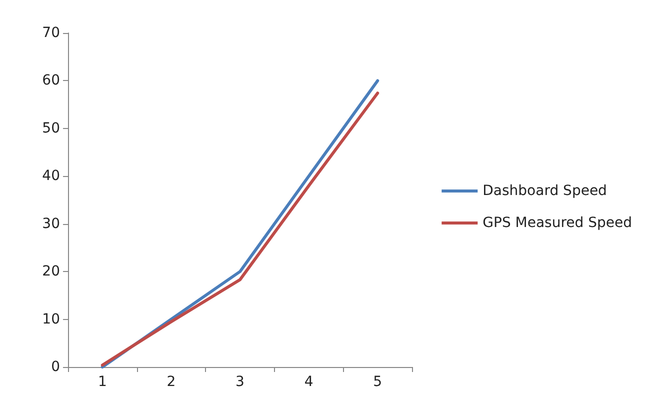  I want to click on y-tick-label: 70, so click(51, 33).